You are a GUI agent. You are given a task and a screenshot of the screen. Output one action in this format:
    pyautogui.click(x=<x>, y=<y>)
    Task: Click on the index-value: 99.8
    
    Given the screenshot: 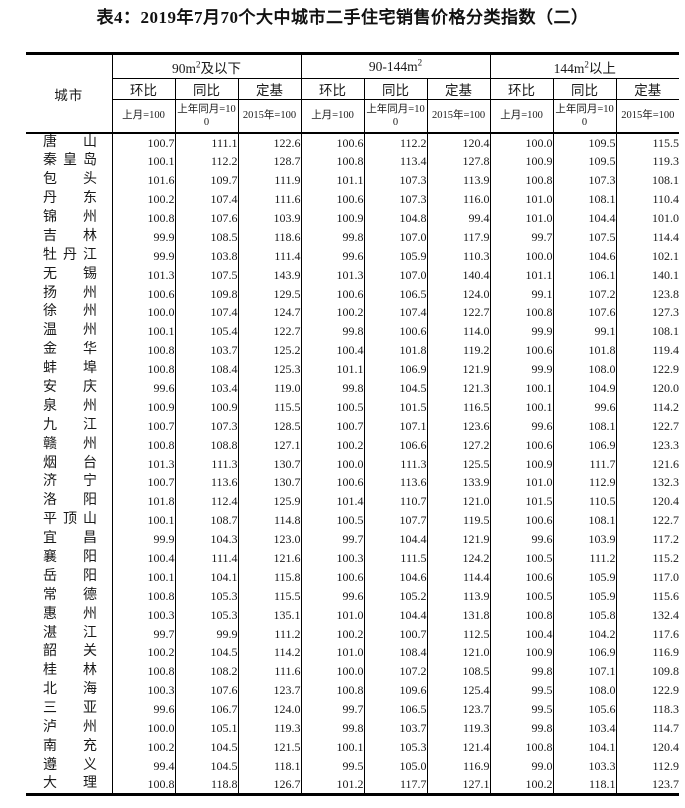 What is the action you would take?
    pyautogui.click(x=333, y=237)
    